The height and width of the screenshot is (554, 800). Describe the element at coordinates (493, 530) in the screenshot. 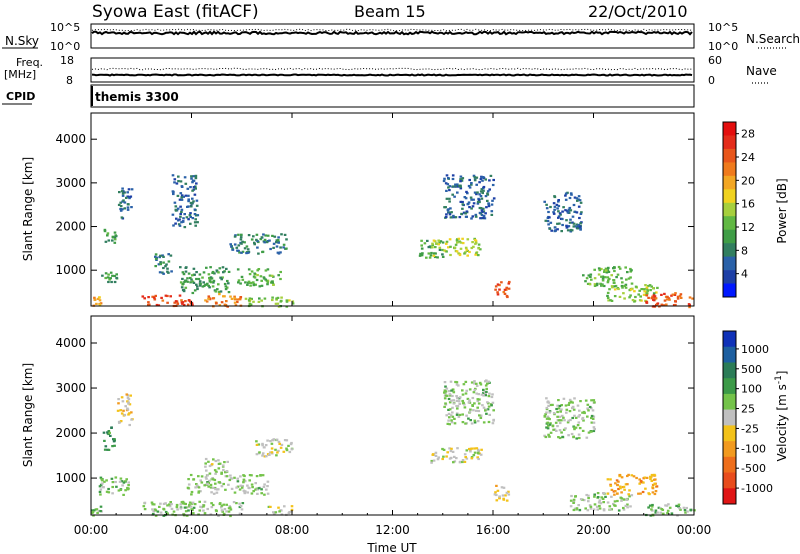

I see `x-tick-label: 16:00` at that location.